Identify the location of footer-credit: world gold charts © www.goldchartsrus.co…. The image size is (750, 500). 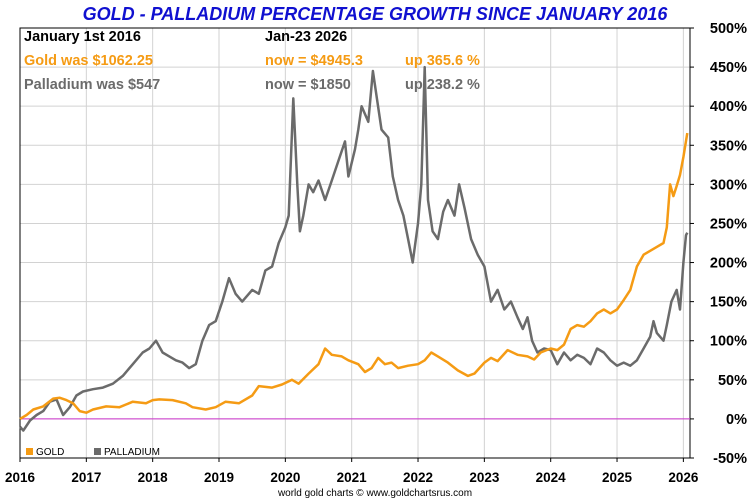
(374, 493).